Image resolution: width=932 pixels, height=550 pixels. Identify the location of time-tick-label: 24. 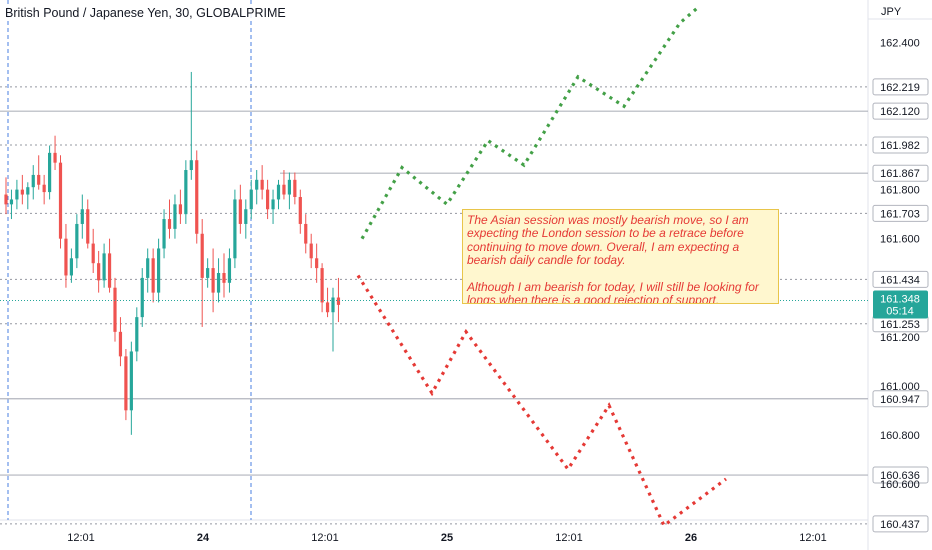
(203, 538).